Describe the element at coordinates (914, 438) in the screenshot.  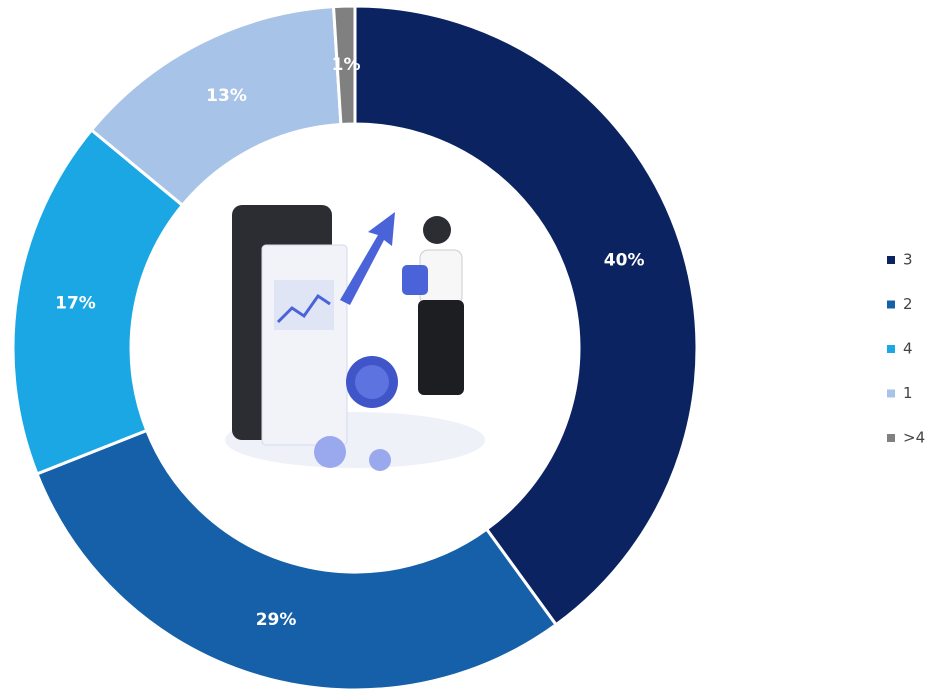
I see `legend-label: >4` at that location.